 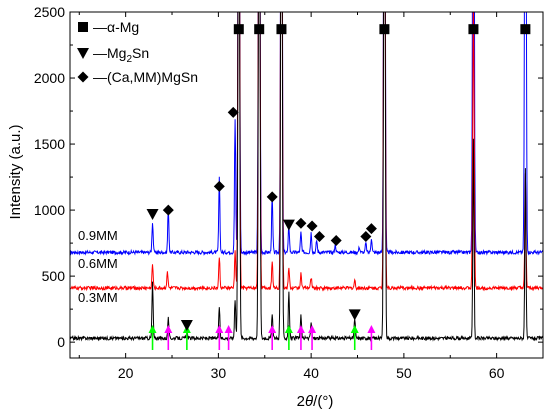 I want to click on x-tick-label: 20, so click(x=126, y=373).